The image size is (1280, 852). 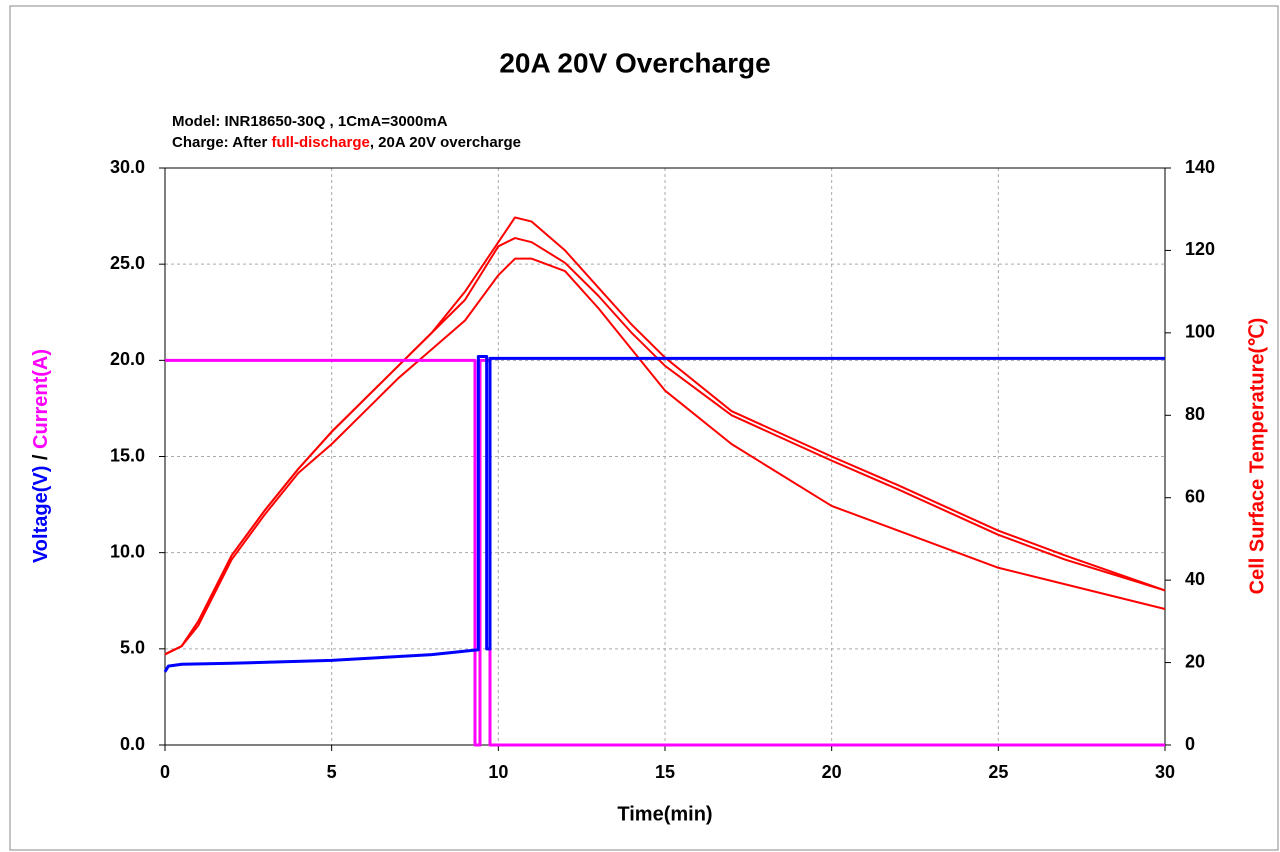 What do you see at coordinates (332, 772) in the screenshot?
I see `x-tick-label: 5` at bounding box center [332, 772].